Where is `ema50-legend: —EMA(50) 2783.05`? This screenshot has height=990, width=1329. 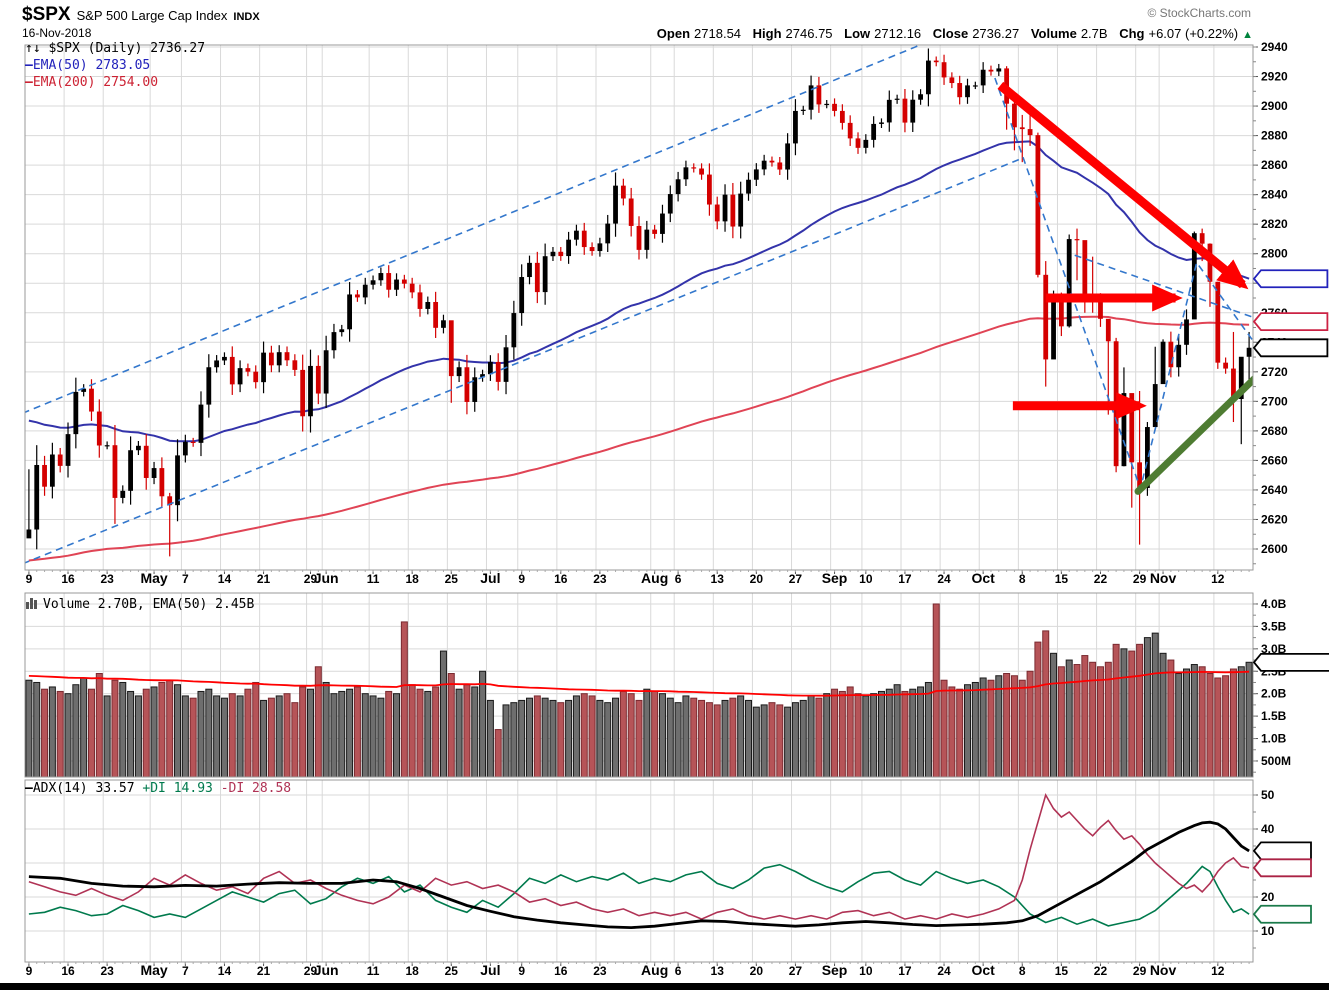 ema50-legend: —EMA(50) 2783.05 is located at coordinates (87, 65).